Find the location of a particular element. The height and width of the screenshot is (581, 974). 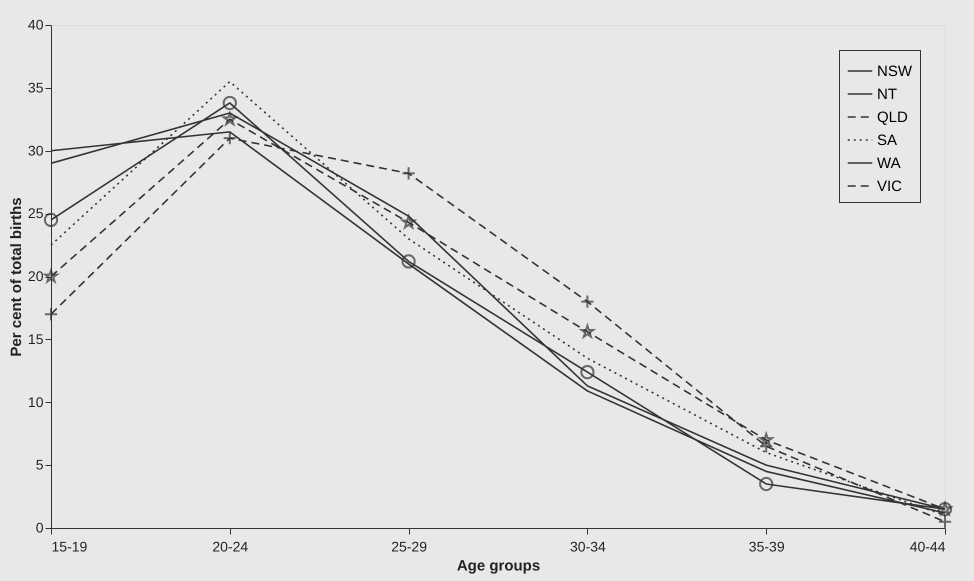

legend-label: VIC is located at coordinates (889, 186).